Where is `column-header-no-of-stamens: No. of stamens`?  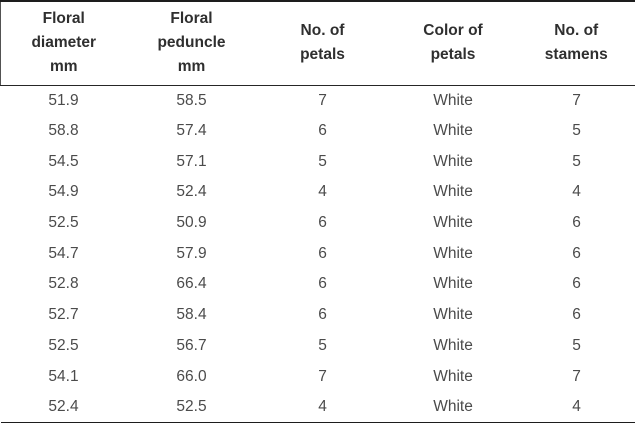 column-header-no-of-stamens: No. of stamens is located at coordinates (576, 43).